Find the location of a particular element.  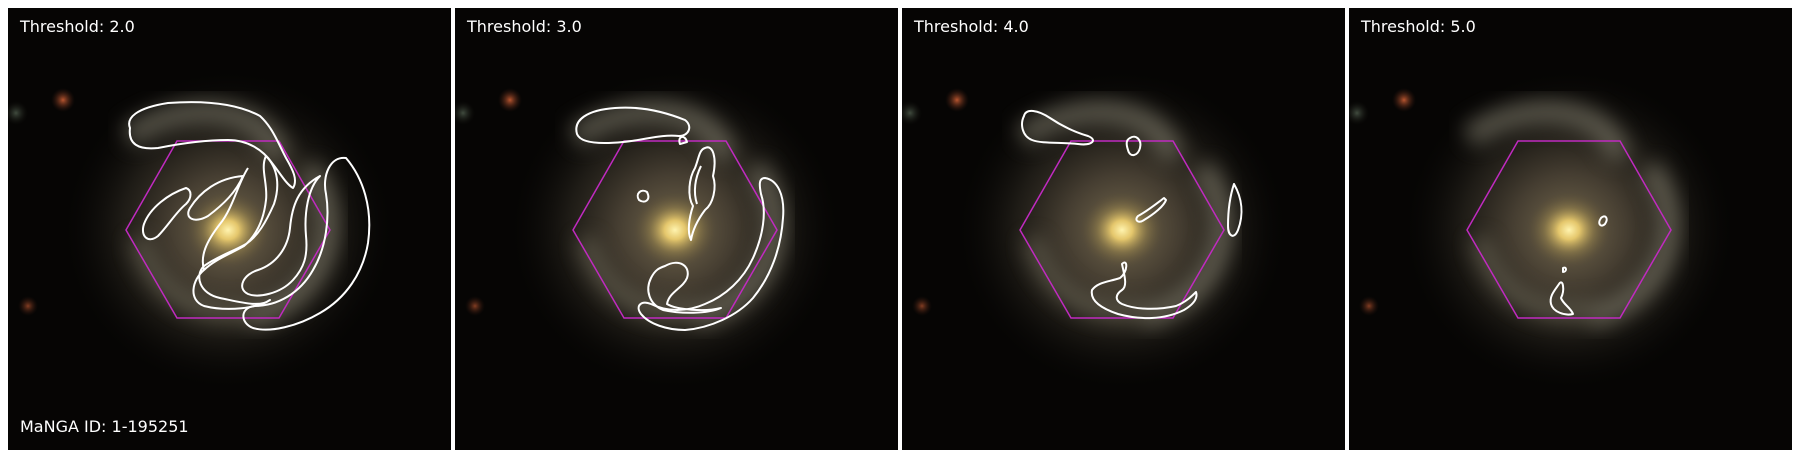

threshold-label: Threshold: 3.0 is located at coordinates (524, 26).